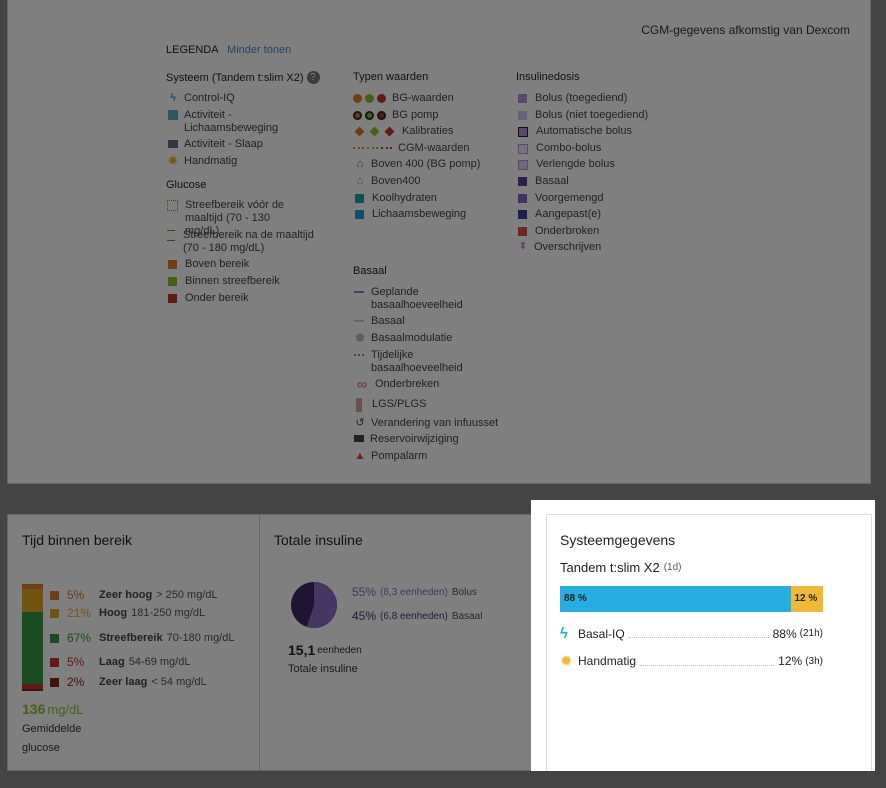  I want to click on tir-row: 21% Hoog 181-250 mg/dL, so click(127, 613).